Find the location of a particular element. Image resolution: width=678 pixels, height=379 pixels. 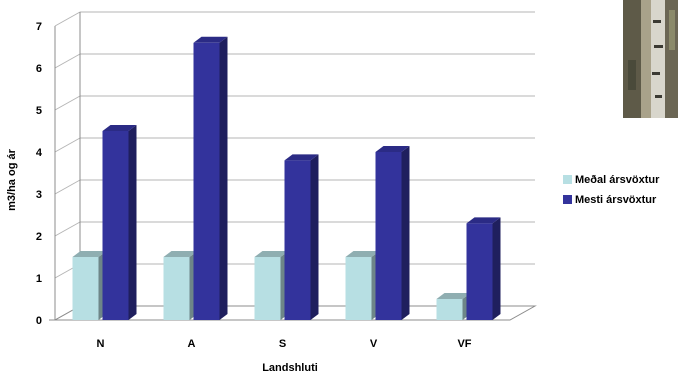

tree-bark-icon is located at coordinates (650, 59).